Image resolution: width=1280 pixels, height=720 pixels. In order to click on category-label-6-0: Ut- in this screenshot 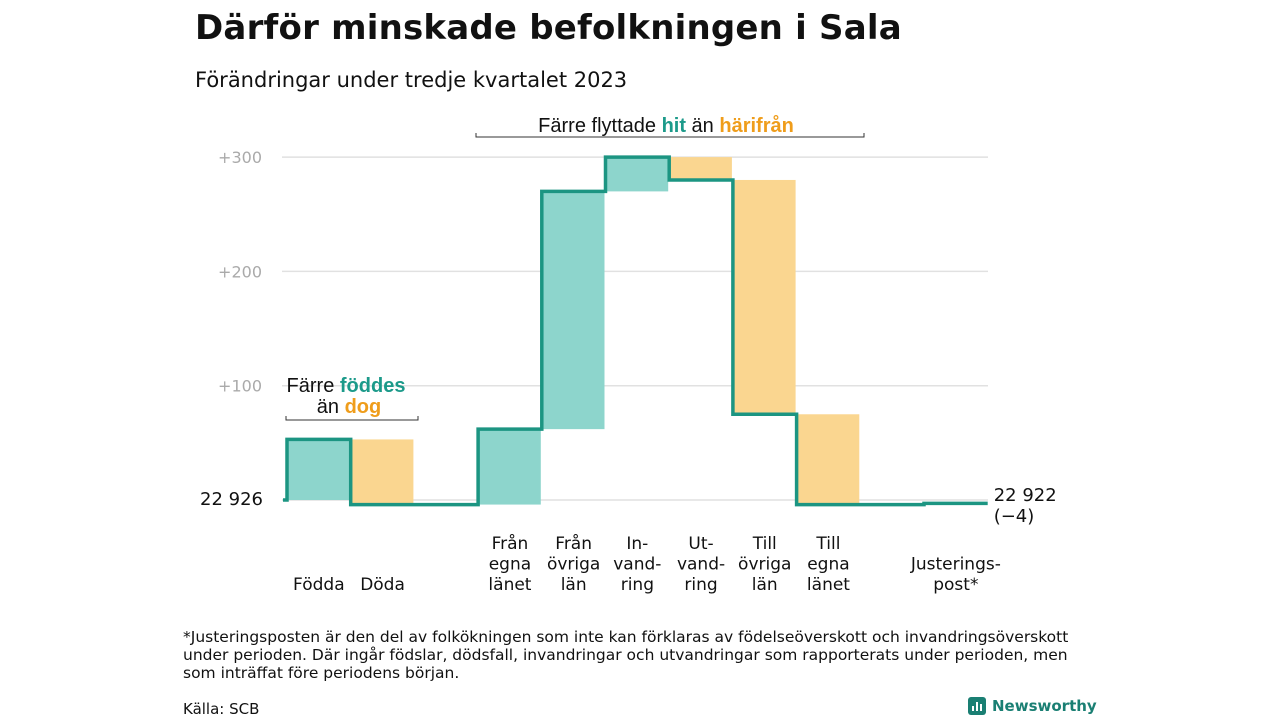, I will do `click(700, 544)`.